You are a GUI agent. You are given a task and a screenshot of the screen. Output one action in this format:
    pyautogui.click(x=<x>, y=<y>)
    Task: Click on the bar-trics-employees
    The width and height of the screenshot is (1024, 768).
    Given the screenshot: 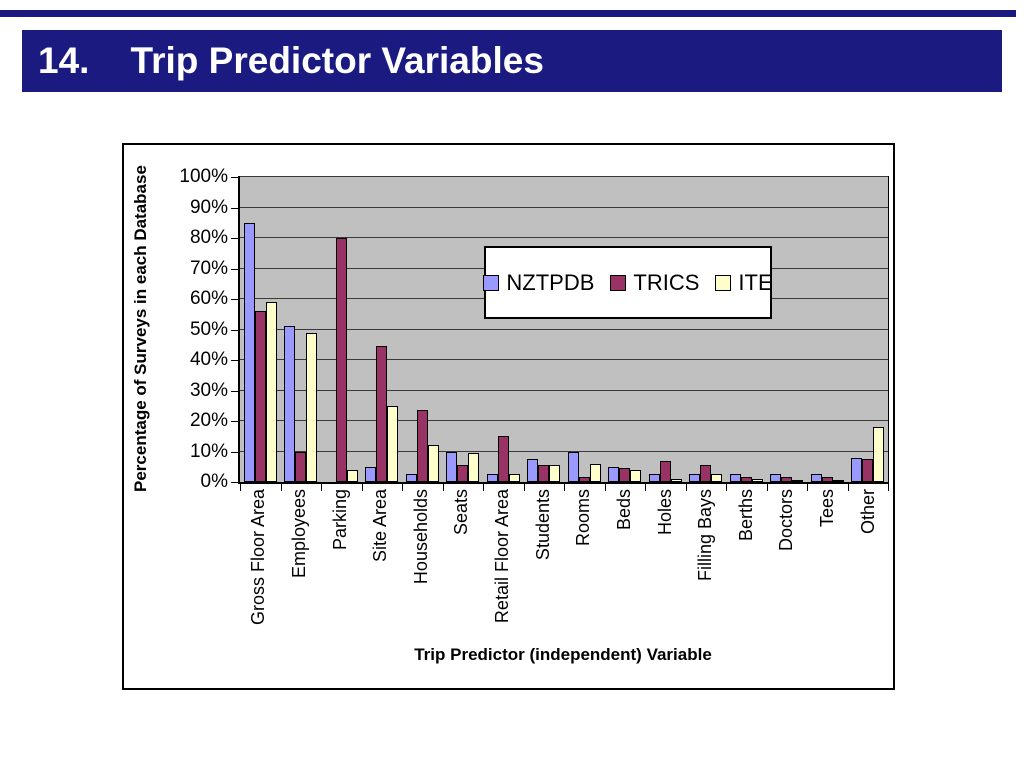 What is the action you would take?
    pyautogui.click(x=301, y=466)
    